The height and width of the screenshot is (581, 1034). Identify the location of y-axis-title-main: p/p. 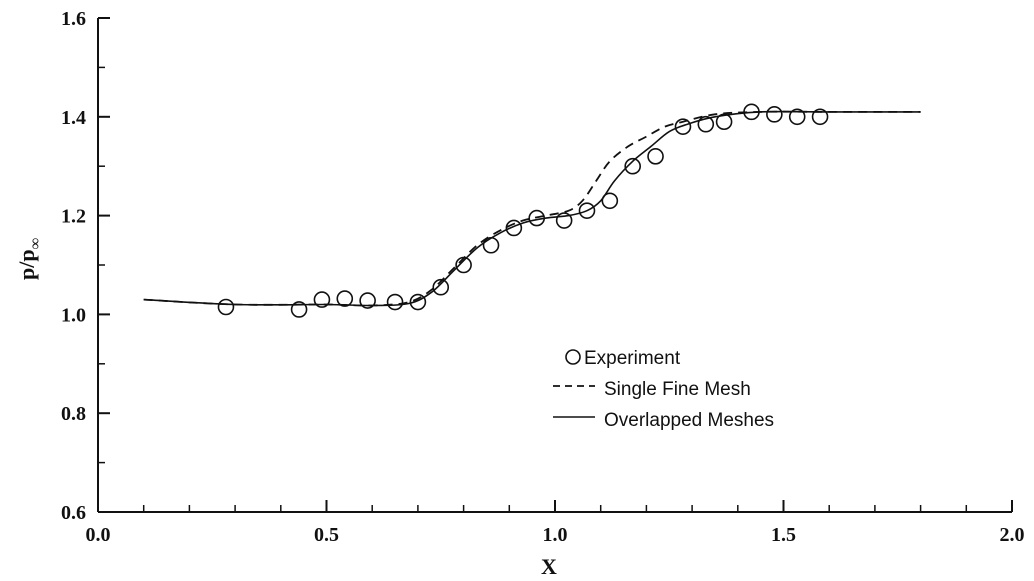
(26, 264).